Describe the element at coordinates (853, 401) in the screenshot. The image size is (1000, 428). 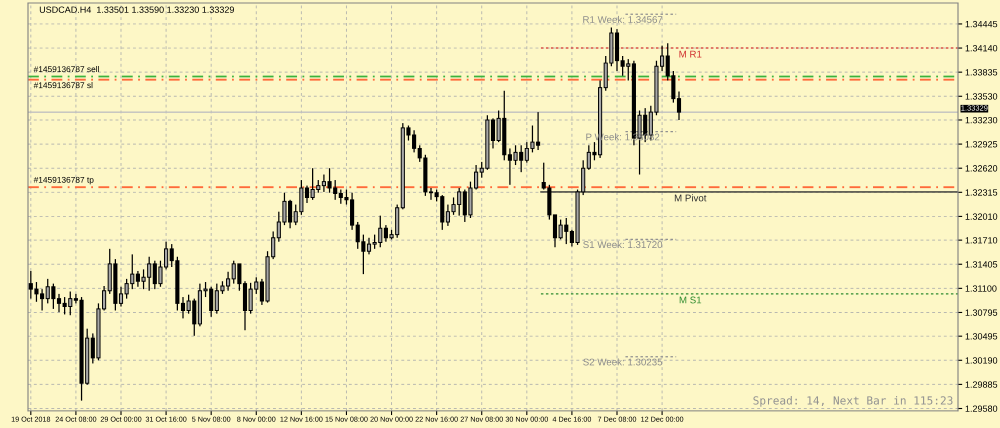
I see `annotation: Spread: 14, Next Bar in 115:23` at that location.